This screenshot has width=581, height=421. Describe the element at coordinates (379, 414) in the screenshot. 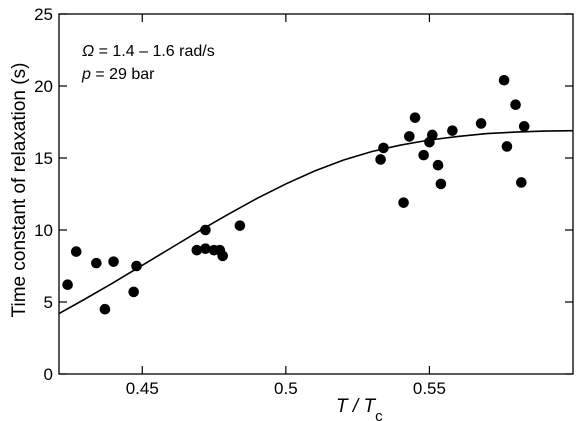

I see `x-axis-label-sub: c` at that location.